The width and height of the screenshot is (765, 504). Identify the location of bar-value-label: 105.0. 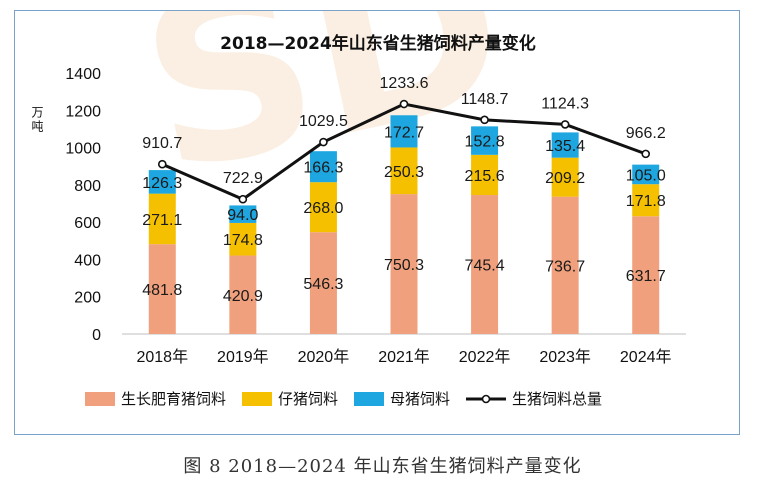
(646, 175).